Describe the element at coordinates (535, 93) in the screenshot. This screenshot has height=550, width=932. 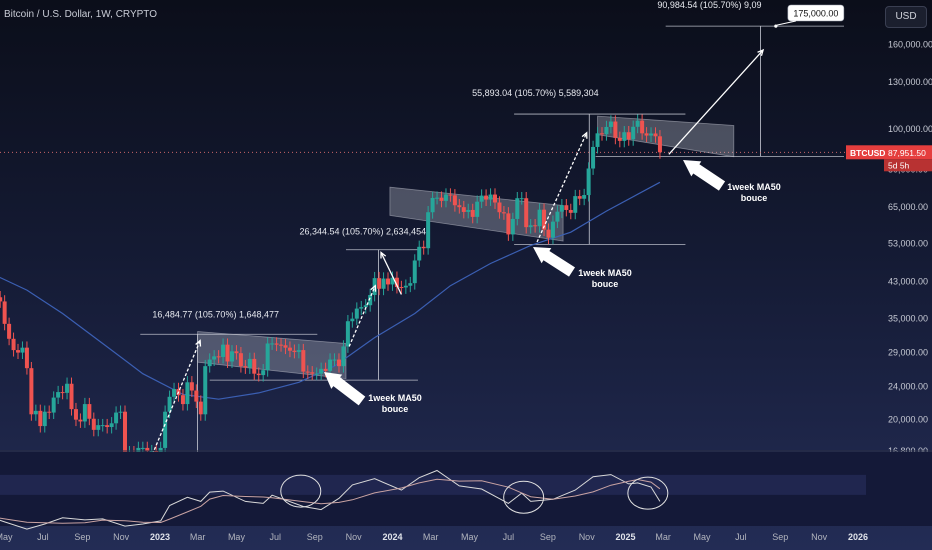
I see `measure-label: 55,893.04 (105.70%) 5,589,304` at that location.